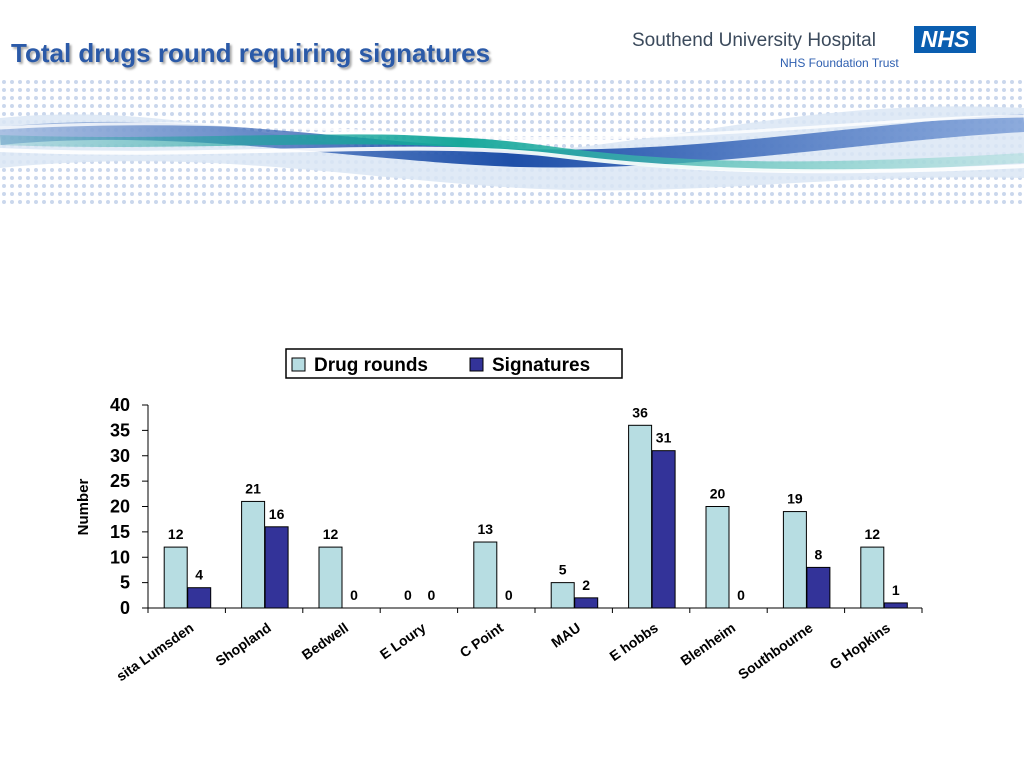 Image resolution: width=1024 pixels, height=768 pixels. Describe the element at coordinates (125, 608) in the screenshot. I see `y-tick-label: 0` at that location.